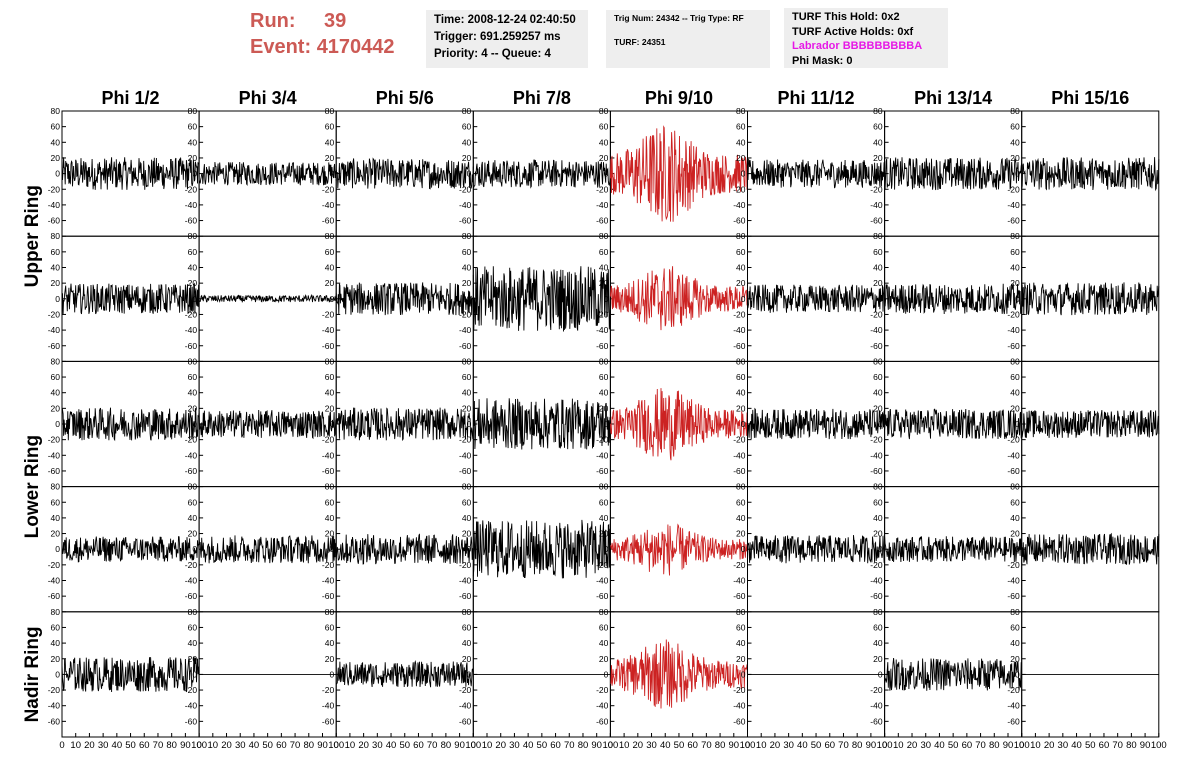 The height and width of the screenshot is (772, 1196). What do you see at coordinates (610, 745) in the screenshot?
I see `x-tick-label: 0` at bounding box center [610, 745].